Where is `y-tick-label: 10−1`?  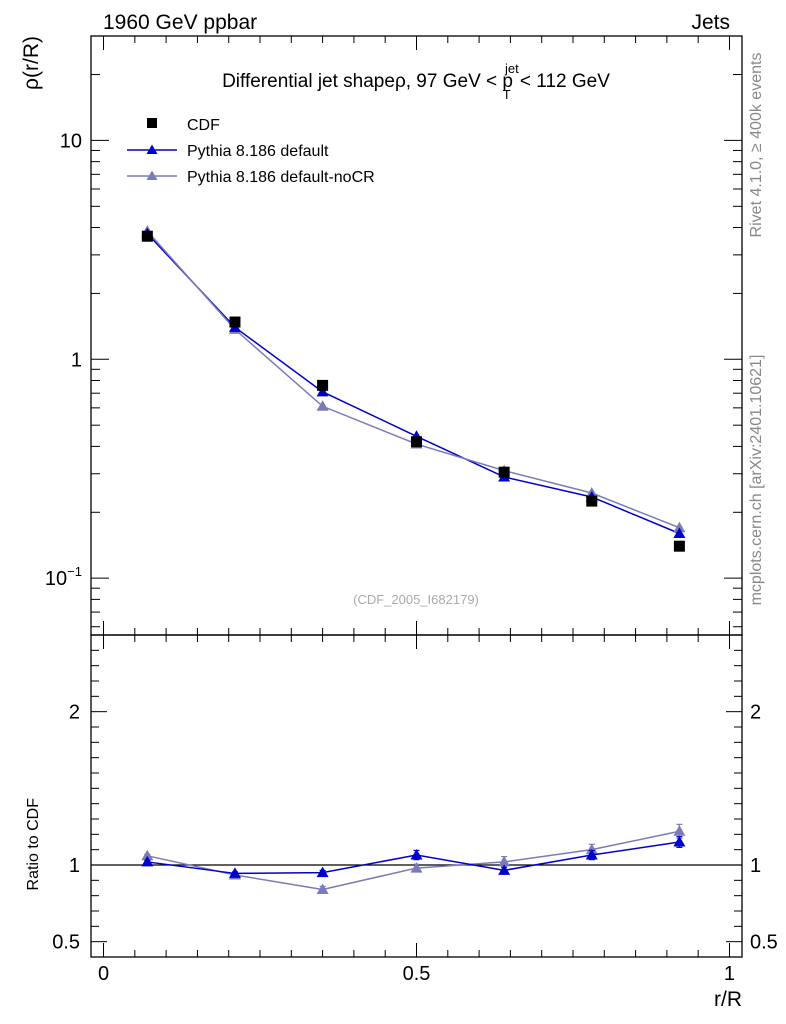 y-tick-label: 10−1 is located at coordinates (63, 577).